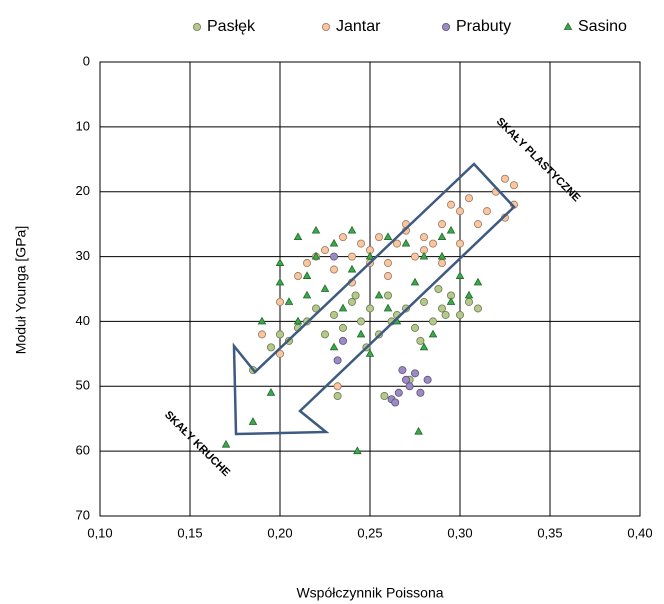 This screenshot has height=604, width=664. What do you see at coordinates (83, 514) in the screenshot?
I see `y-tick-label: 70` at bounding box center [83, 514].